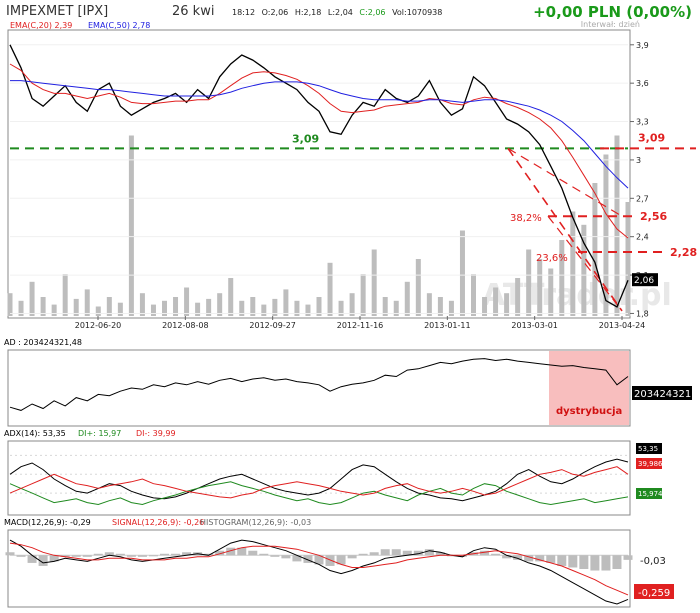 This screenshot has height=613, width=700. Describe the element at coordinates (654, 591) in the screenshot. I see `macd-last-box` at that location.